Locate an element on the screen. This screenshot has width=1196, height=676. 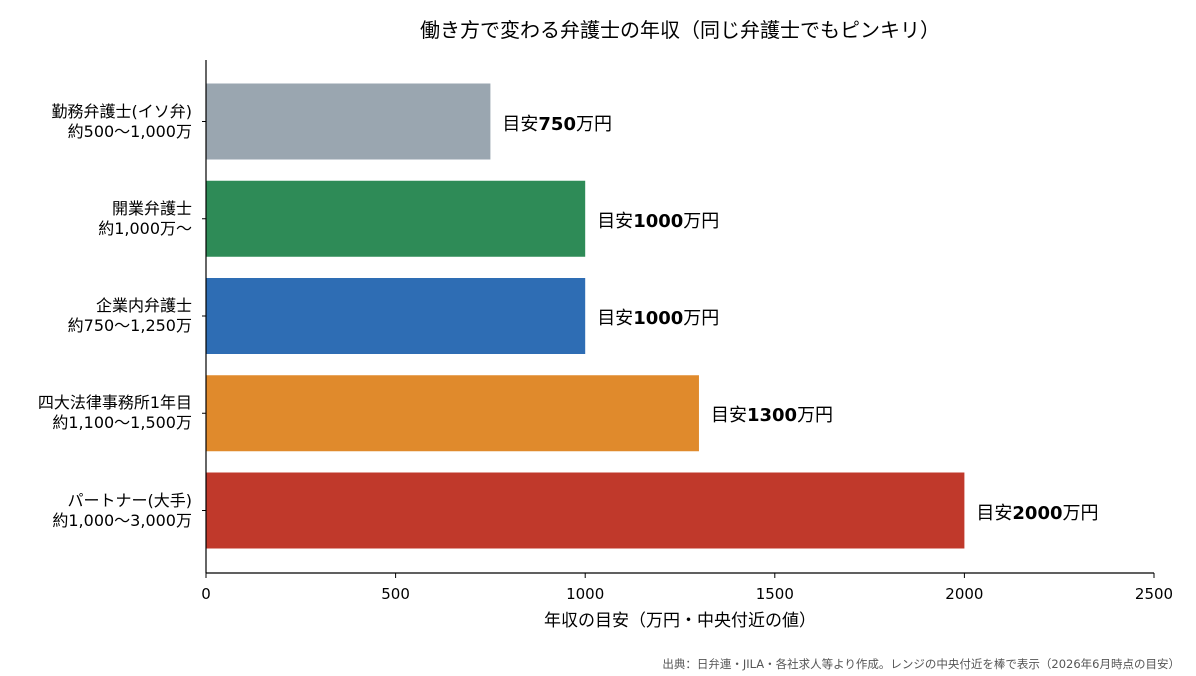
x-tick-label: 1000 is located at coordinates (585, 594).